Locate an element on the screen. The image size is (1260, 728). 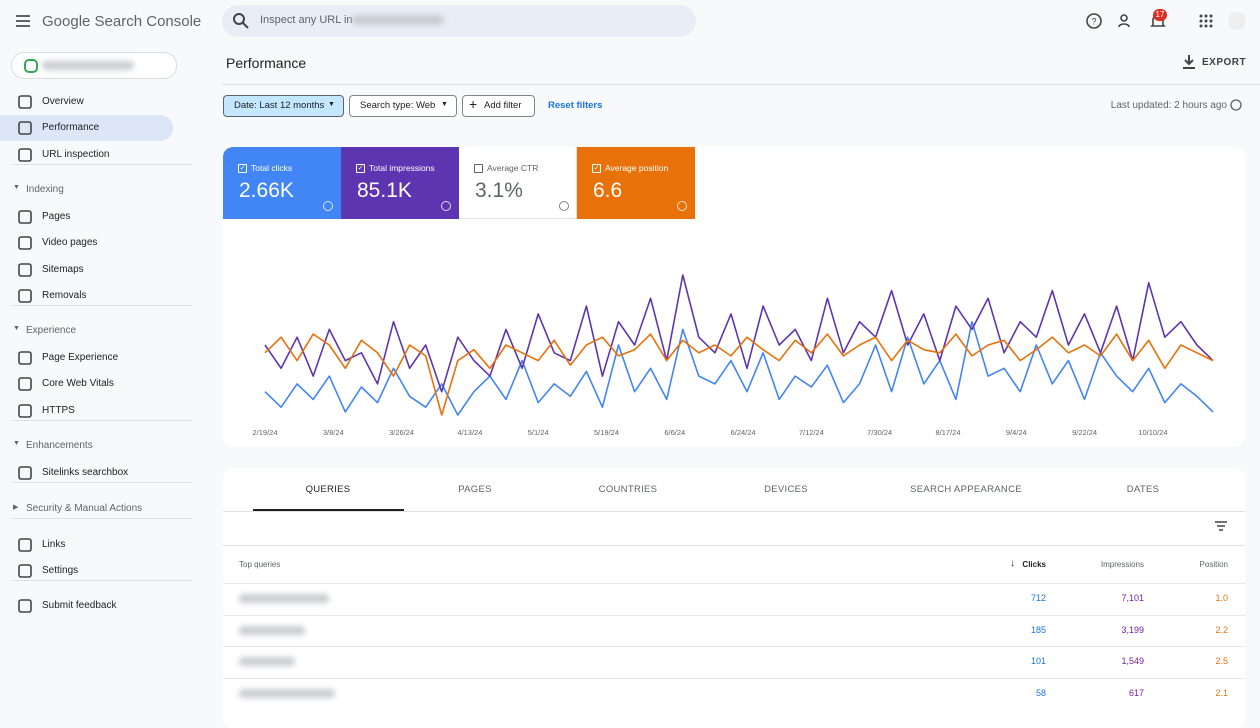
filter-rows-icon-glyph is located at coordinates (1221, 526).